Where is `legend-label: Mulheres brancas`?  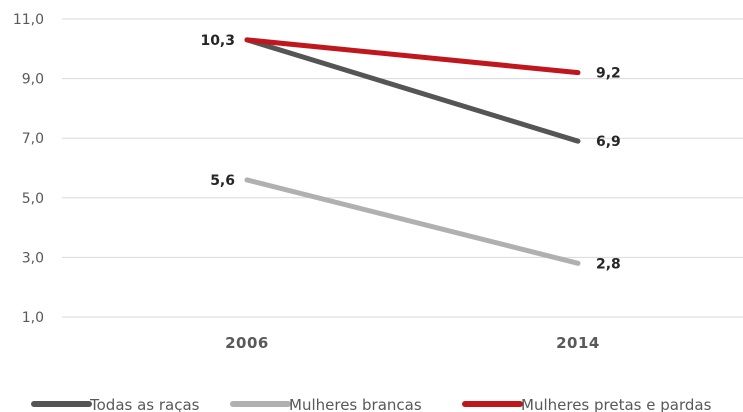 legend-label: Mulheres brancas is located at coordinates (355, 404).